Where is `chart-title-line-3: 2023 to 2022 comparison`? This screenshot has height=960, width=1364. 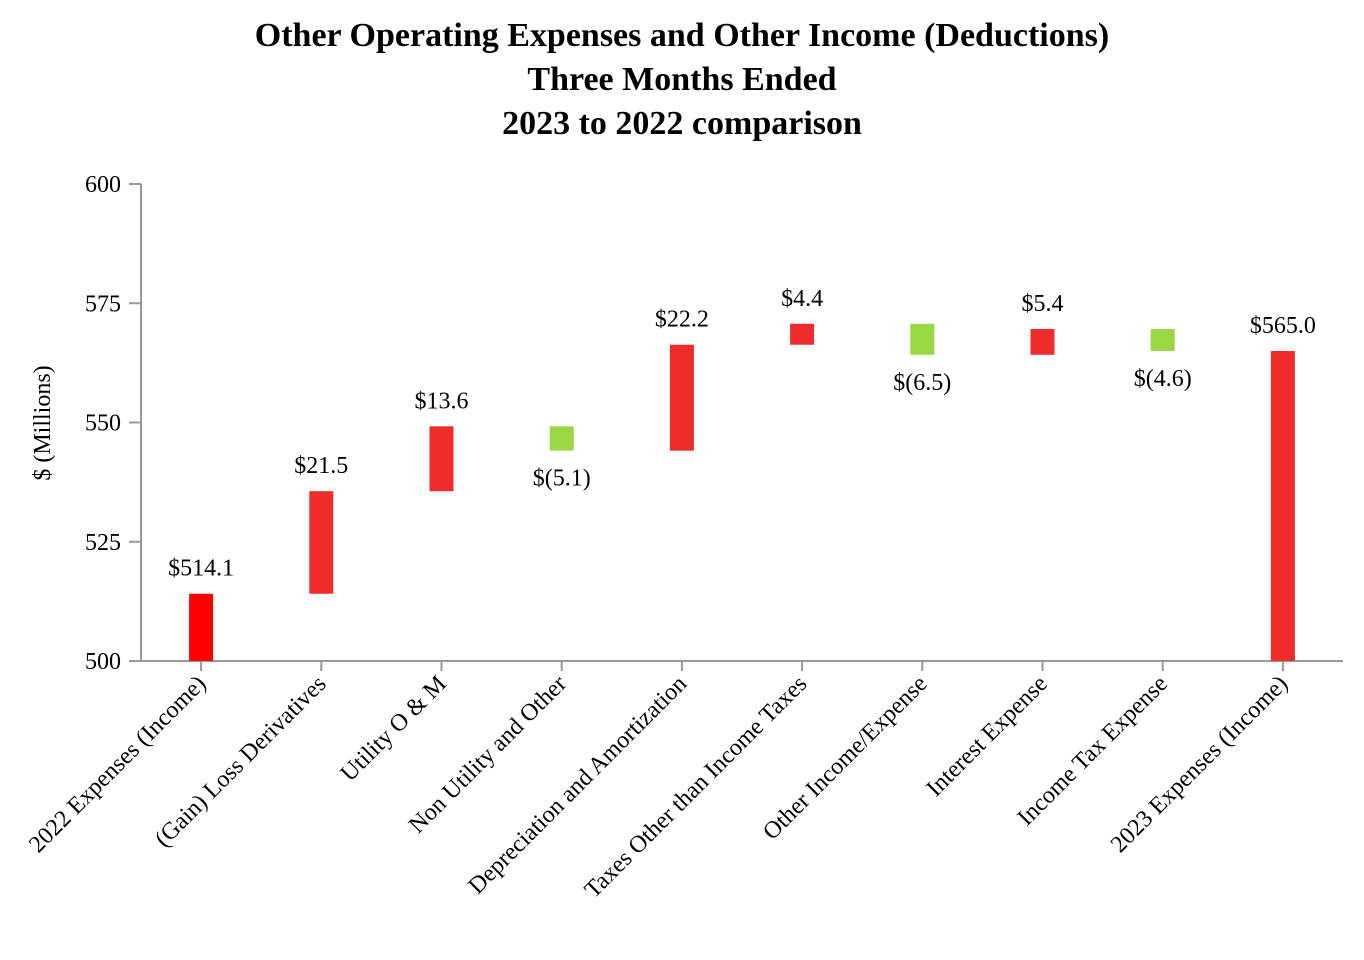
chart-title-line-3: 2023 to 2022 comparison is located at coordinates (682, 123).